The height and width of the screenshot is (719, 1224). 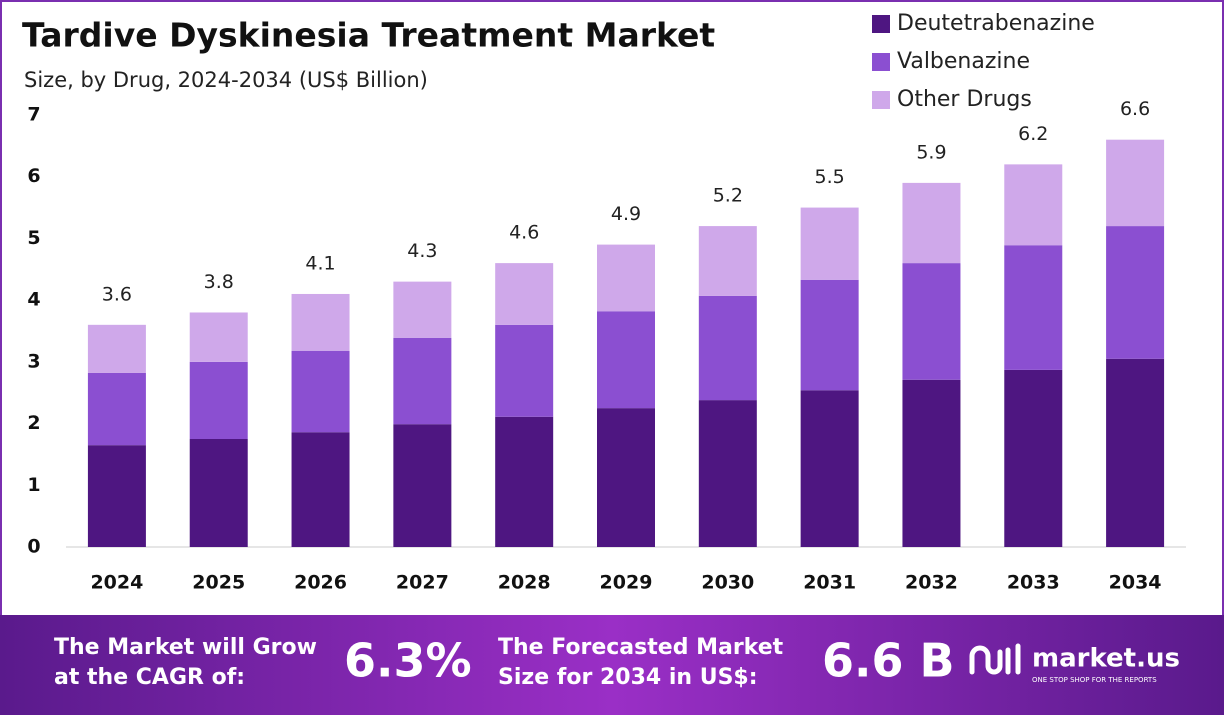 I want to click on brand: market.us, so click(x=1106, y=659).